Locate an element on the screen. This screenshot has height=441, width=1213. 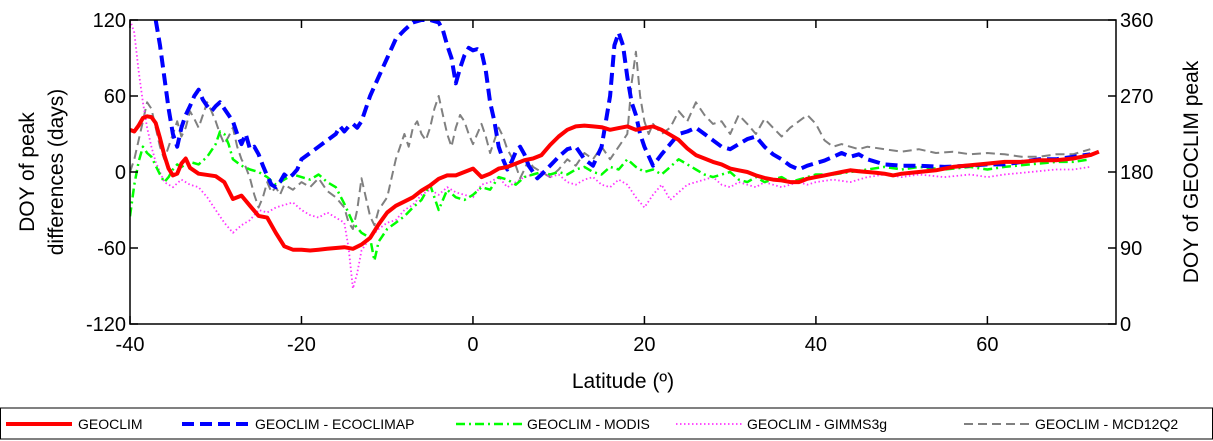
left-y-axis-title-line-1: DOY of peak is located at coordinates (27, 172).